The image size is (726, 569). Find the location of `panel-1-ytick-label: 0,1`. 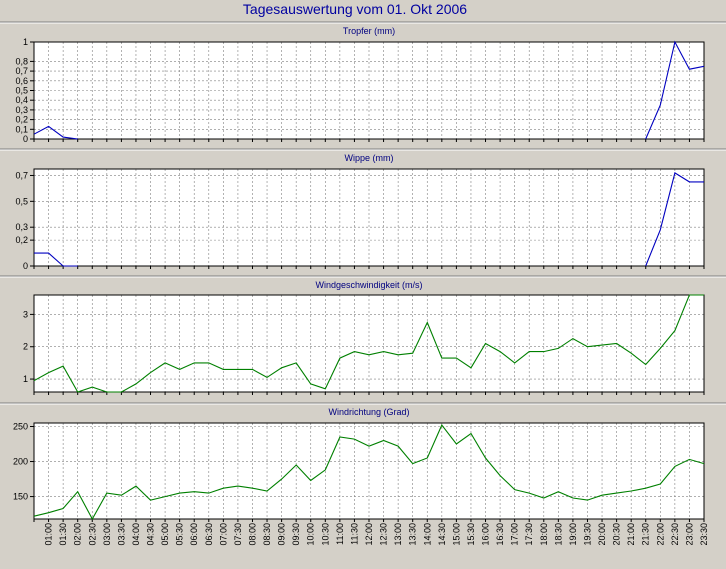

panel-1-ytick-label: 0,1 is located at coordinates (21, 129).